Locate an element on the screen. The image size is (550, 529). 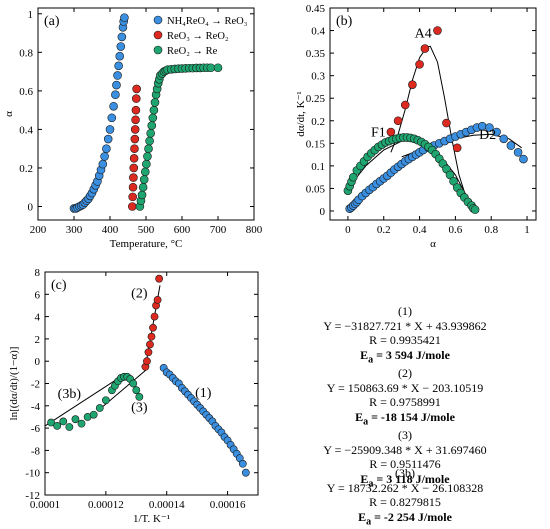
legend-label: ReO₂ → Re is located at coordinates (192, 51).